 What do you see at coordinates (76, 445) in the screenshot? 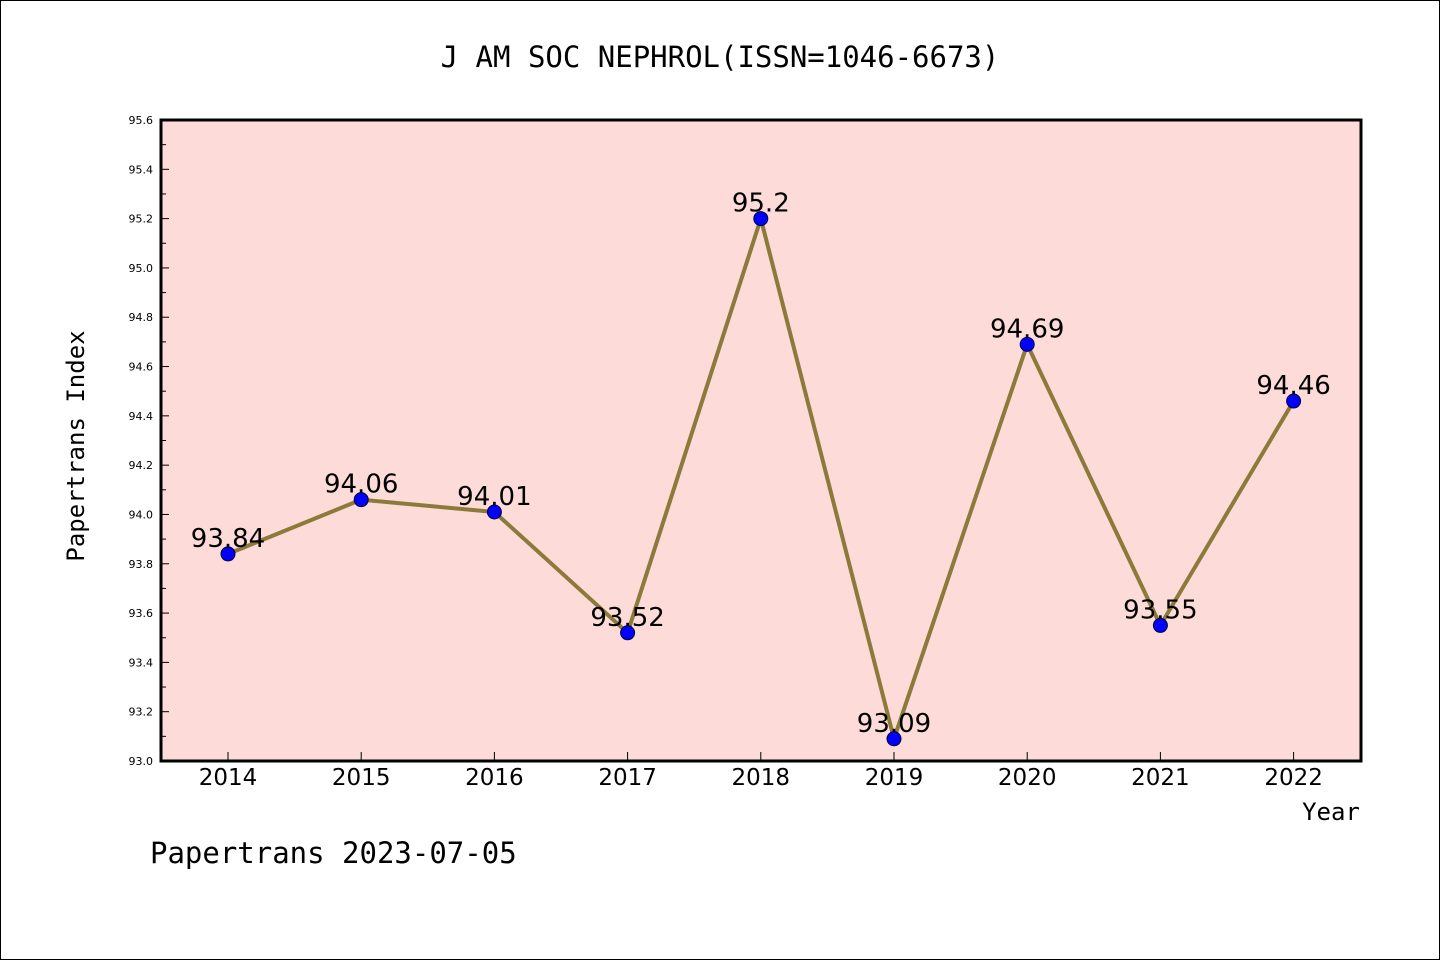
I see `y-axis-label: Papertrans Index` at bounding box center [76, 445].